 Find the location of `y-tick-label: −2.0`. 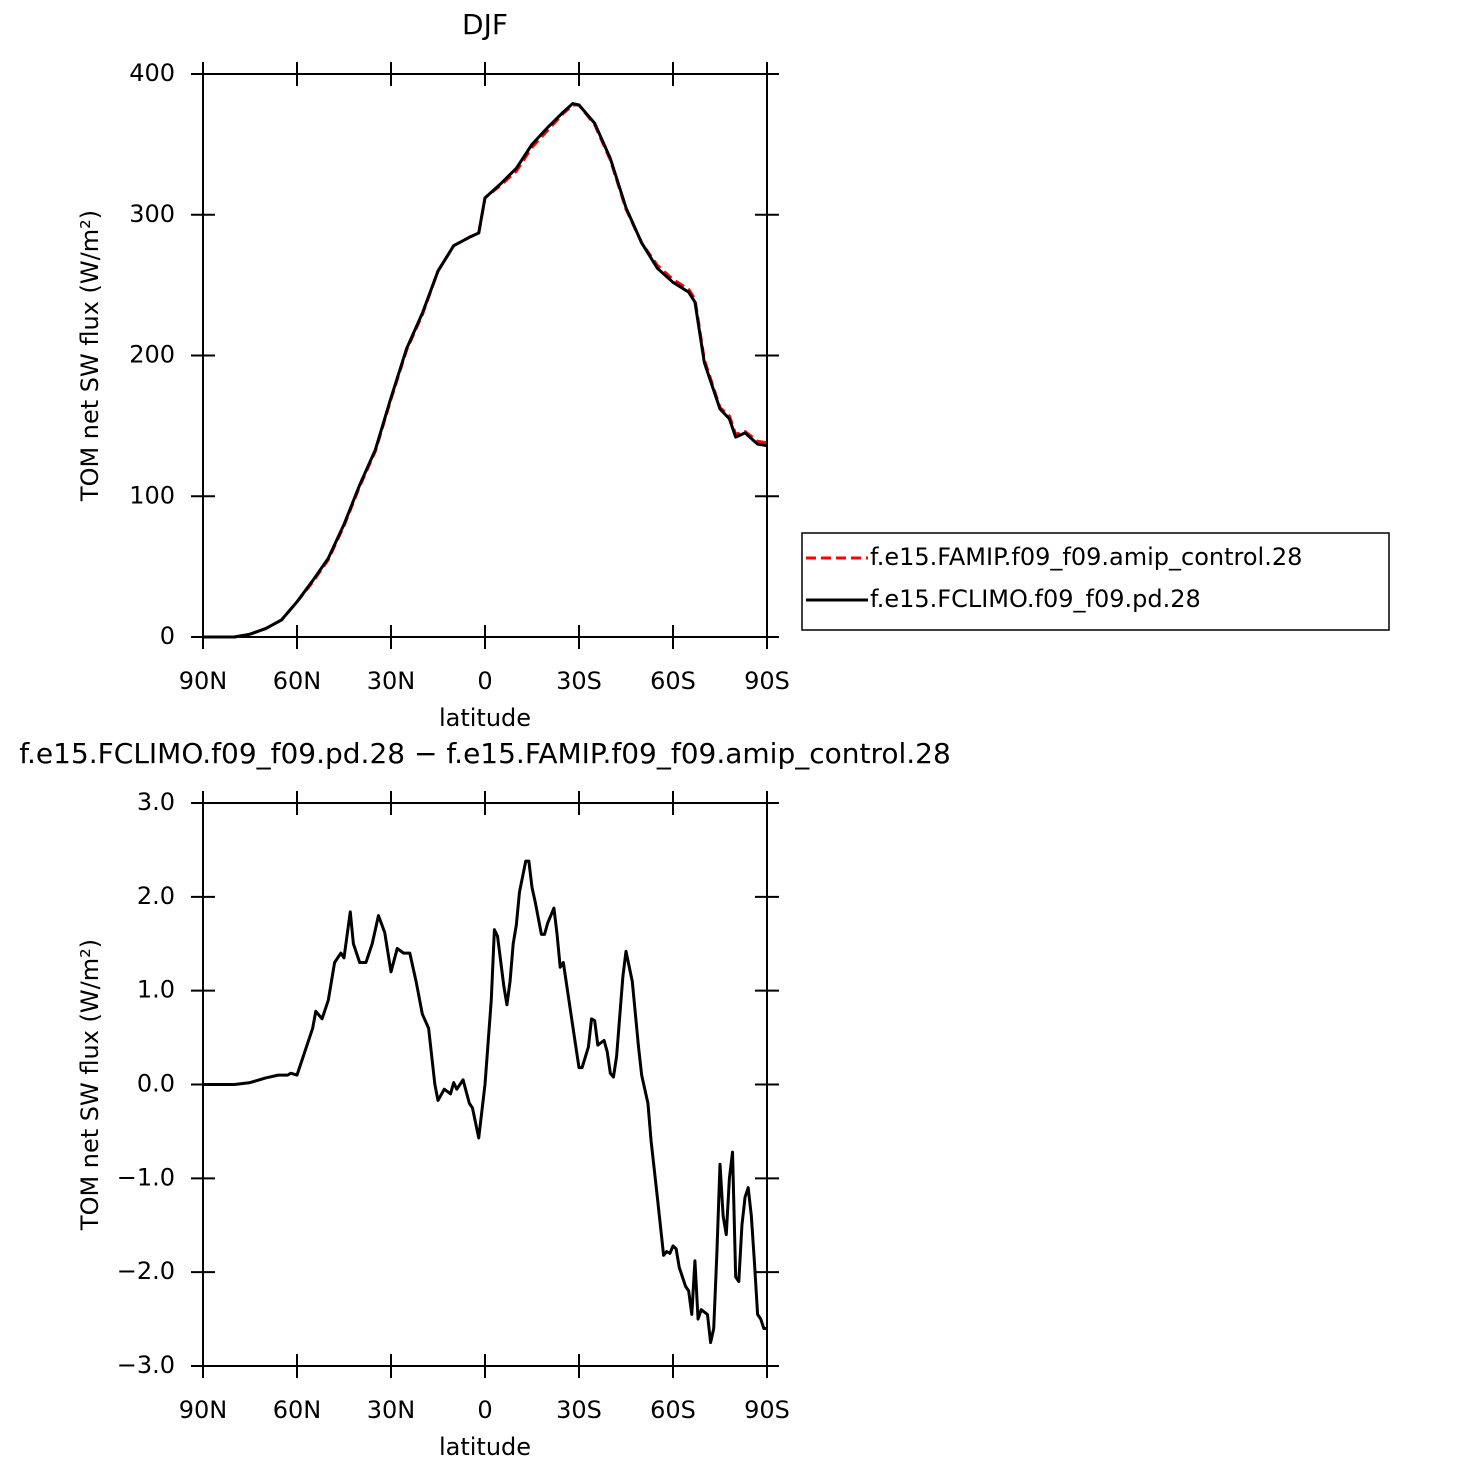

y-tick-label: −2.0 is located at coordinates (146, 1271).